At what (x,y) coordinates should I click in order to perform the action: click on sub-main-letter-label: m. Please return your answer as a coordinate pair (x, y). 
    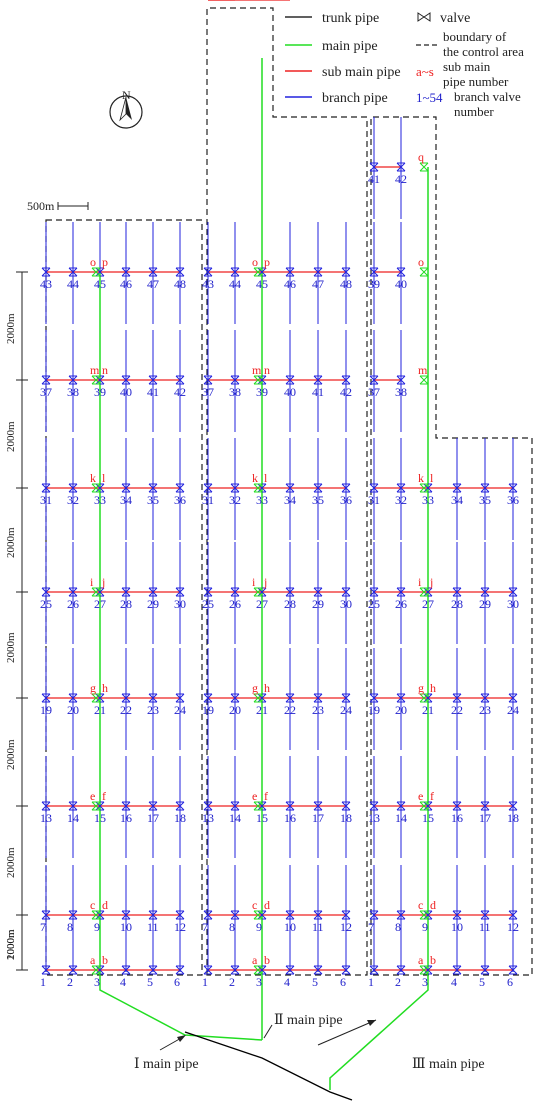
    Looking at the image, I should click on (423, 370).